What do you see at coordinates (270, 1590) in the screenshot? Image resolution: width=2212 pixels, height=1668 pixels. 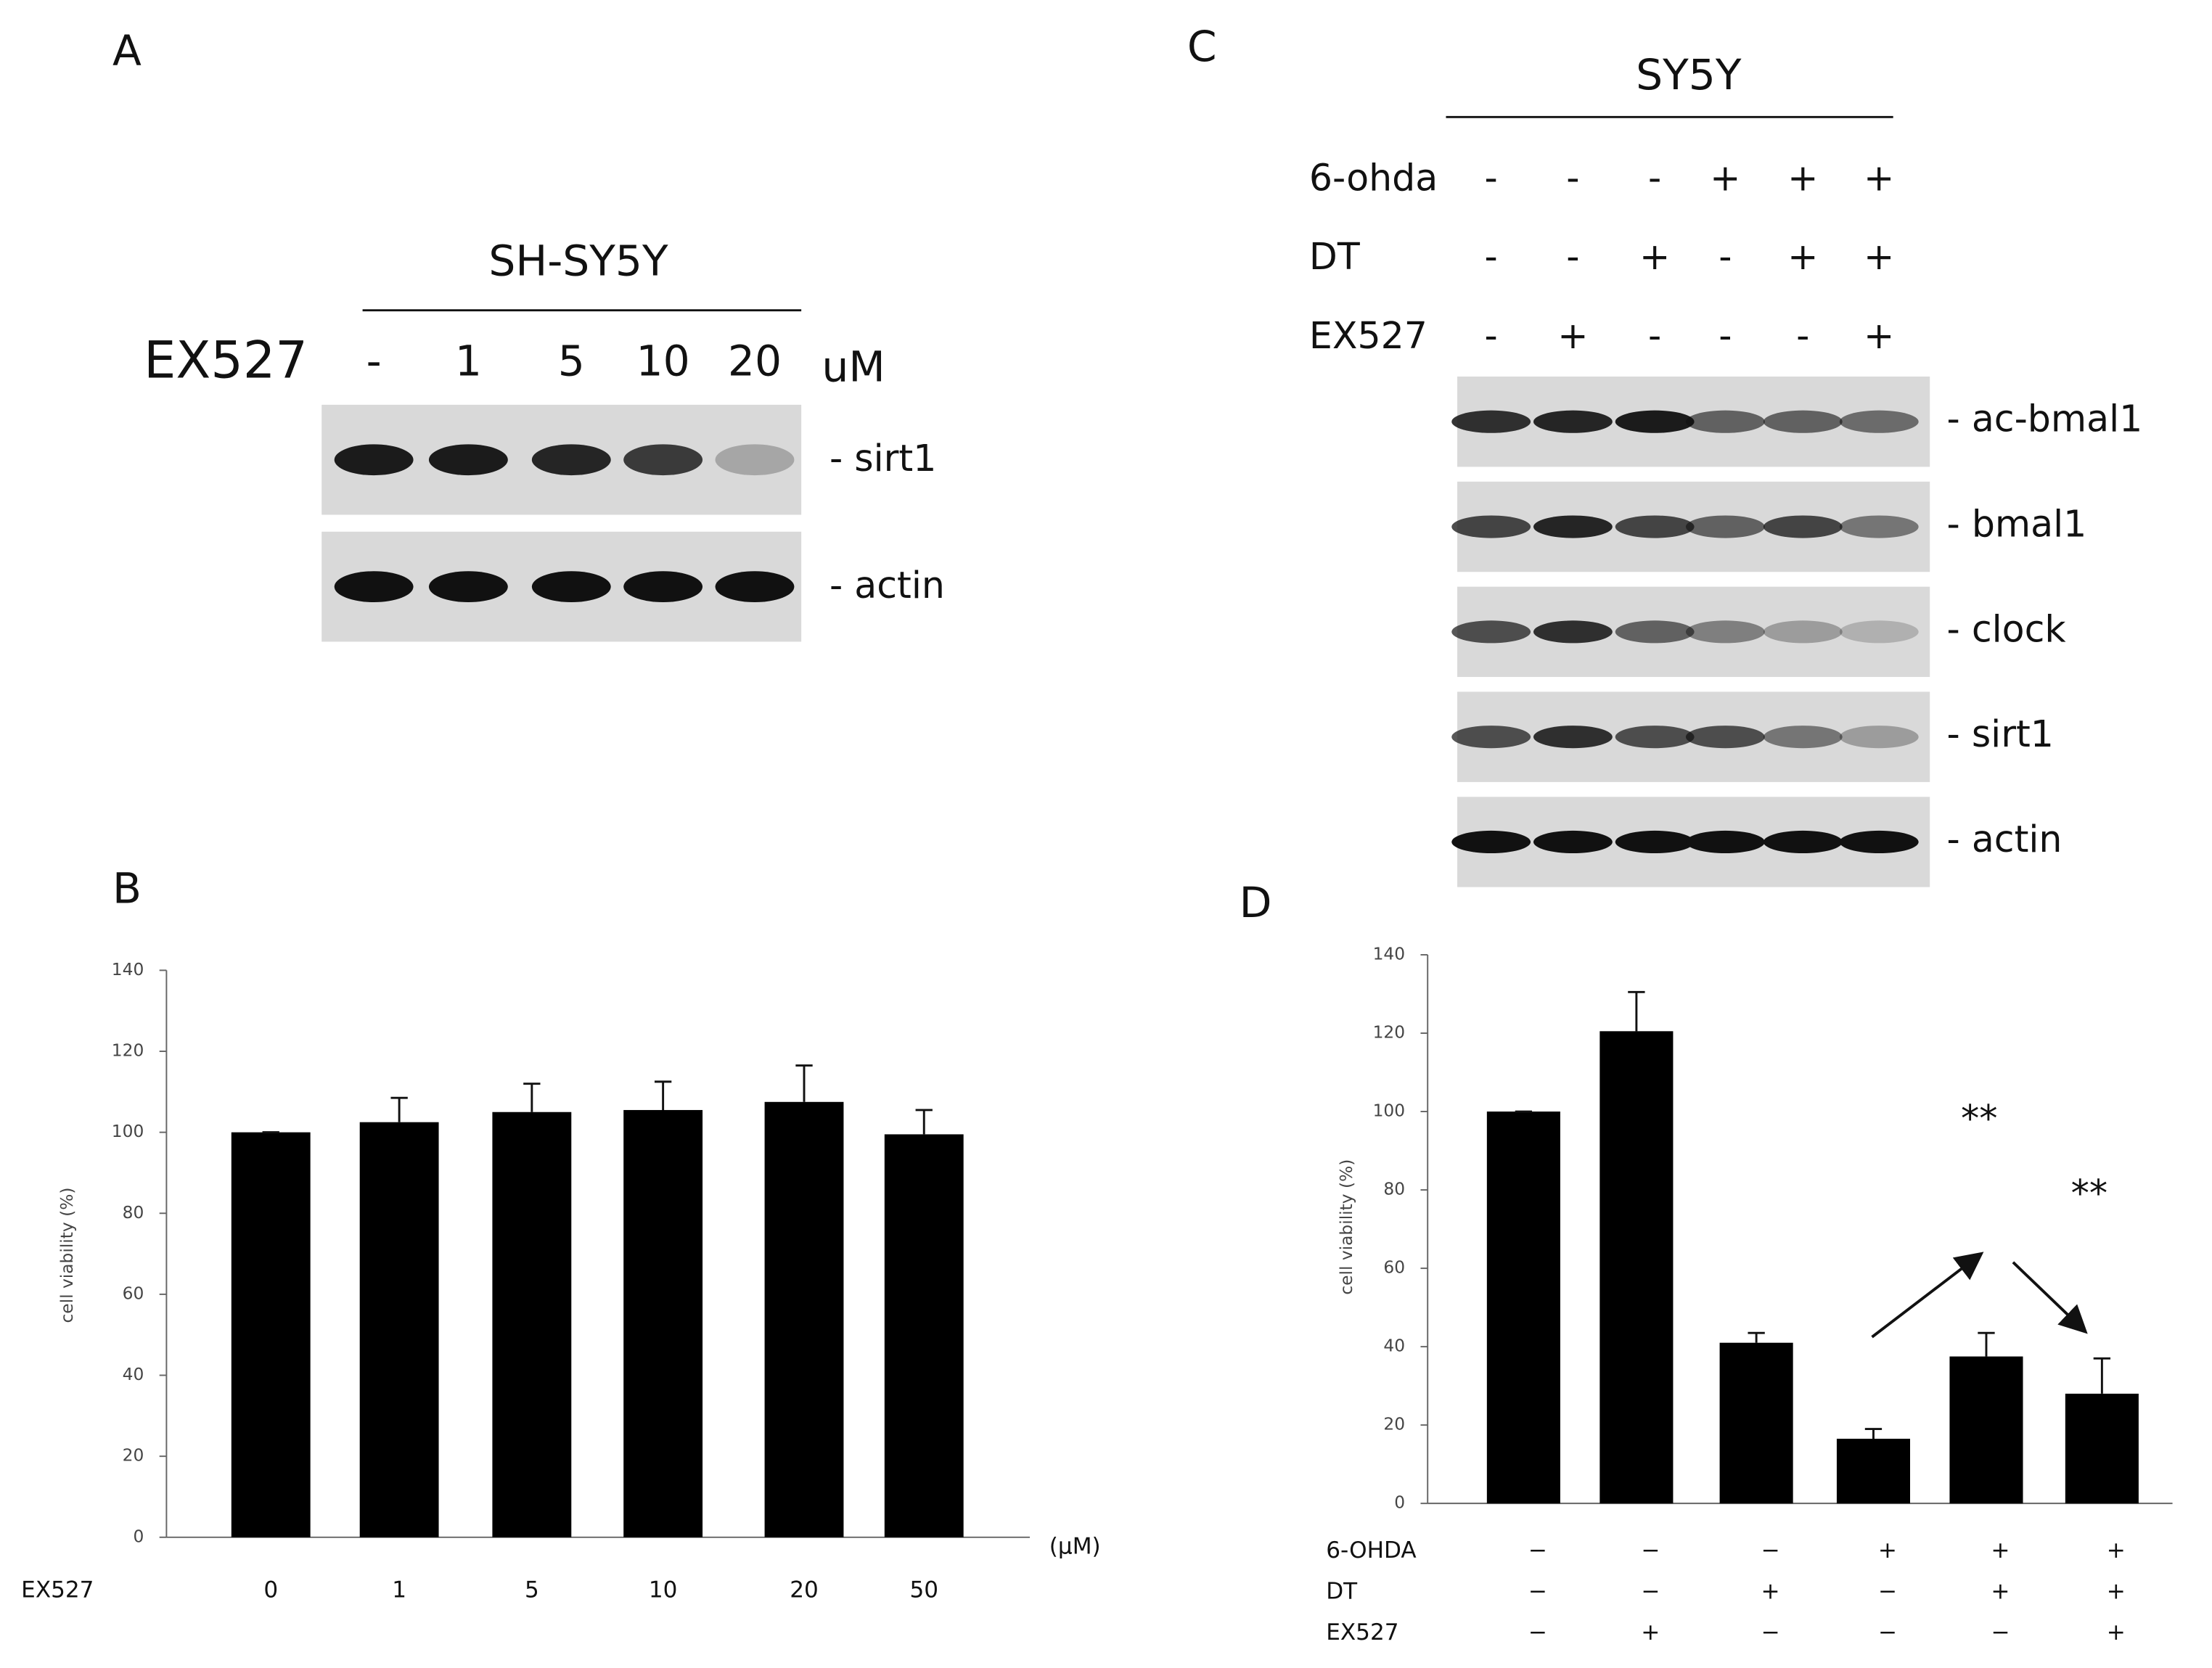 I see `x-tick-label: 0` at bounding box center [270, 1590].